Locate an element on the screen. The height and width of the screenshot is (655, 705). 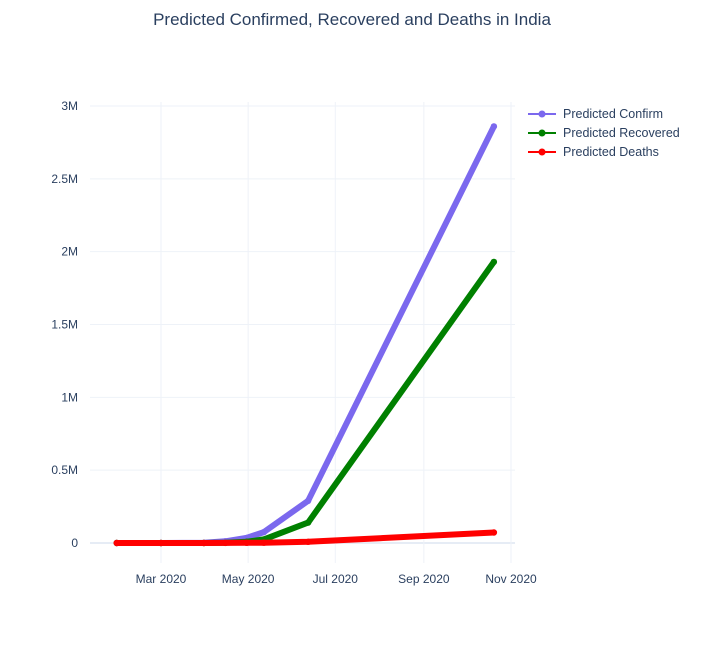
y-tick-label: 1M is located at coordinates (69, 397).